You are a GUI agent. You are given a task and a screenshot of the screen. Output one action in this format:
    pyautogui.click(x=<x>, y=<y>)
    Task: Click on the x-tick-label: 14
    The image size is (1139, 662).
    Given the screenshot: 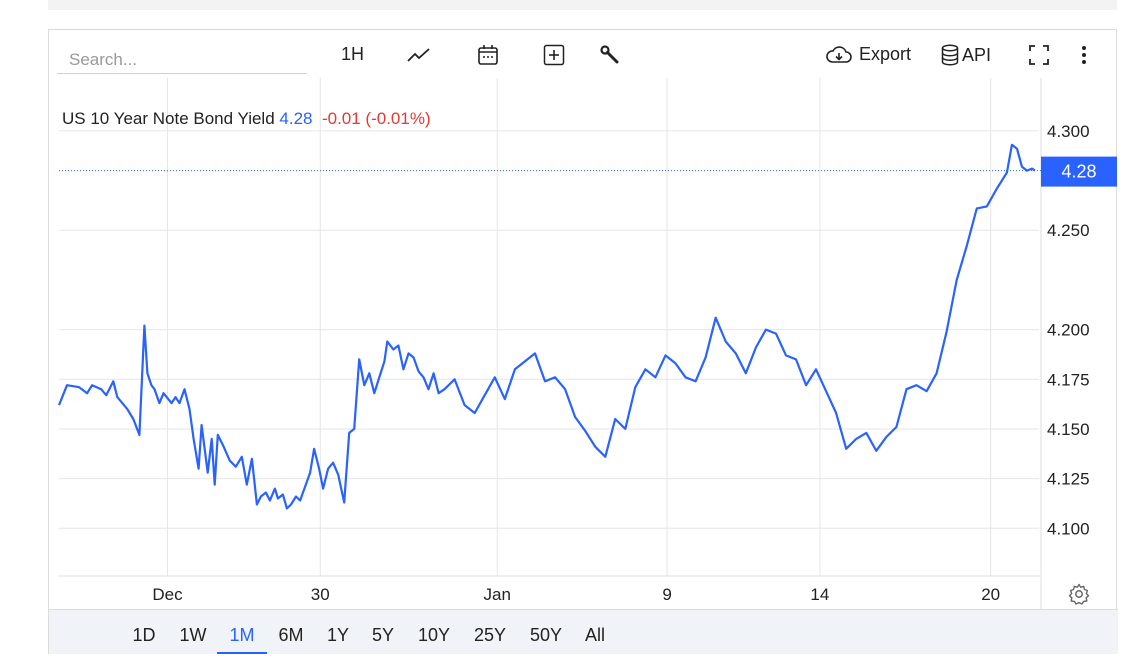 What is the action you would take?
    pyautogui.click(x=819, y=594)
    